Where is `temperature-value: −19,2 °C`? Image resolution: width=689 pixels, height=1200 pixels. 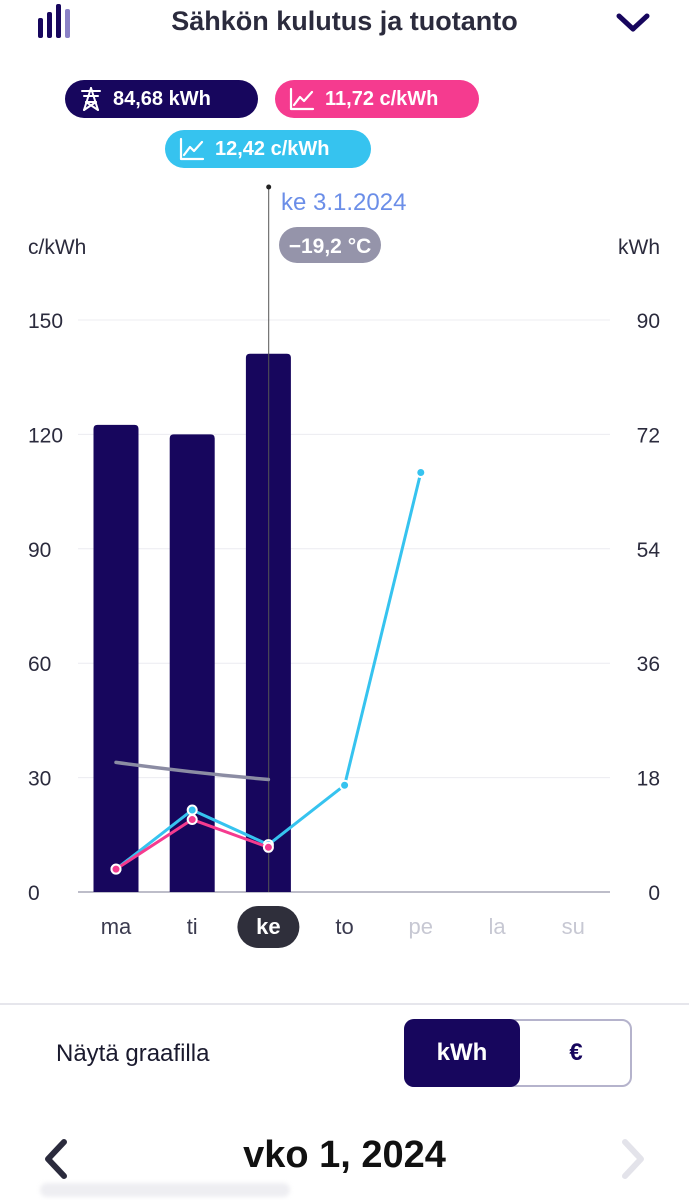
temperature-value: −19,2 °C is located at coordinates (330, 246).